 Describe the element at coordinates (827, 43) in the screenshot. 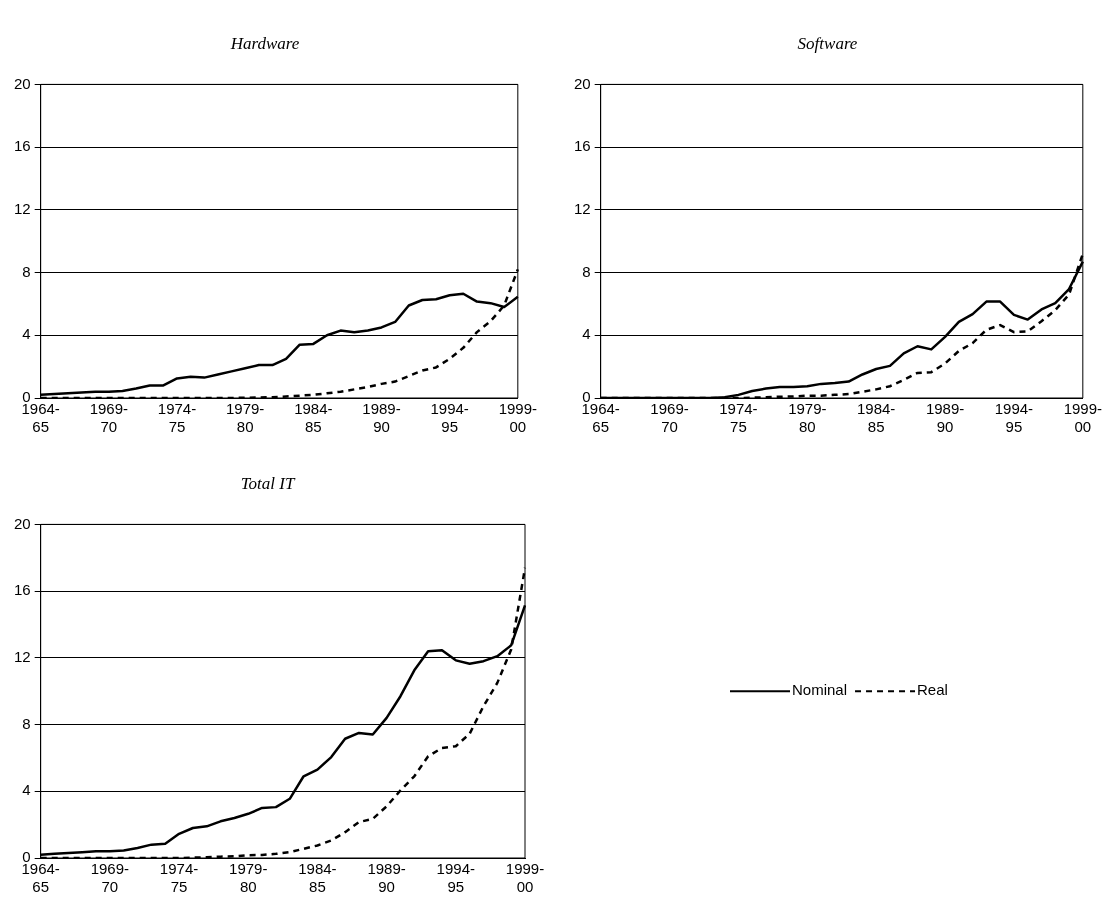

I see `chart-title: Software` at that location.